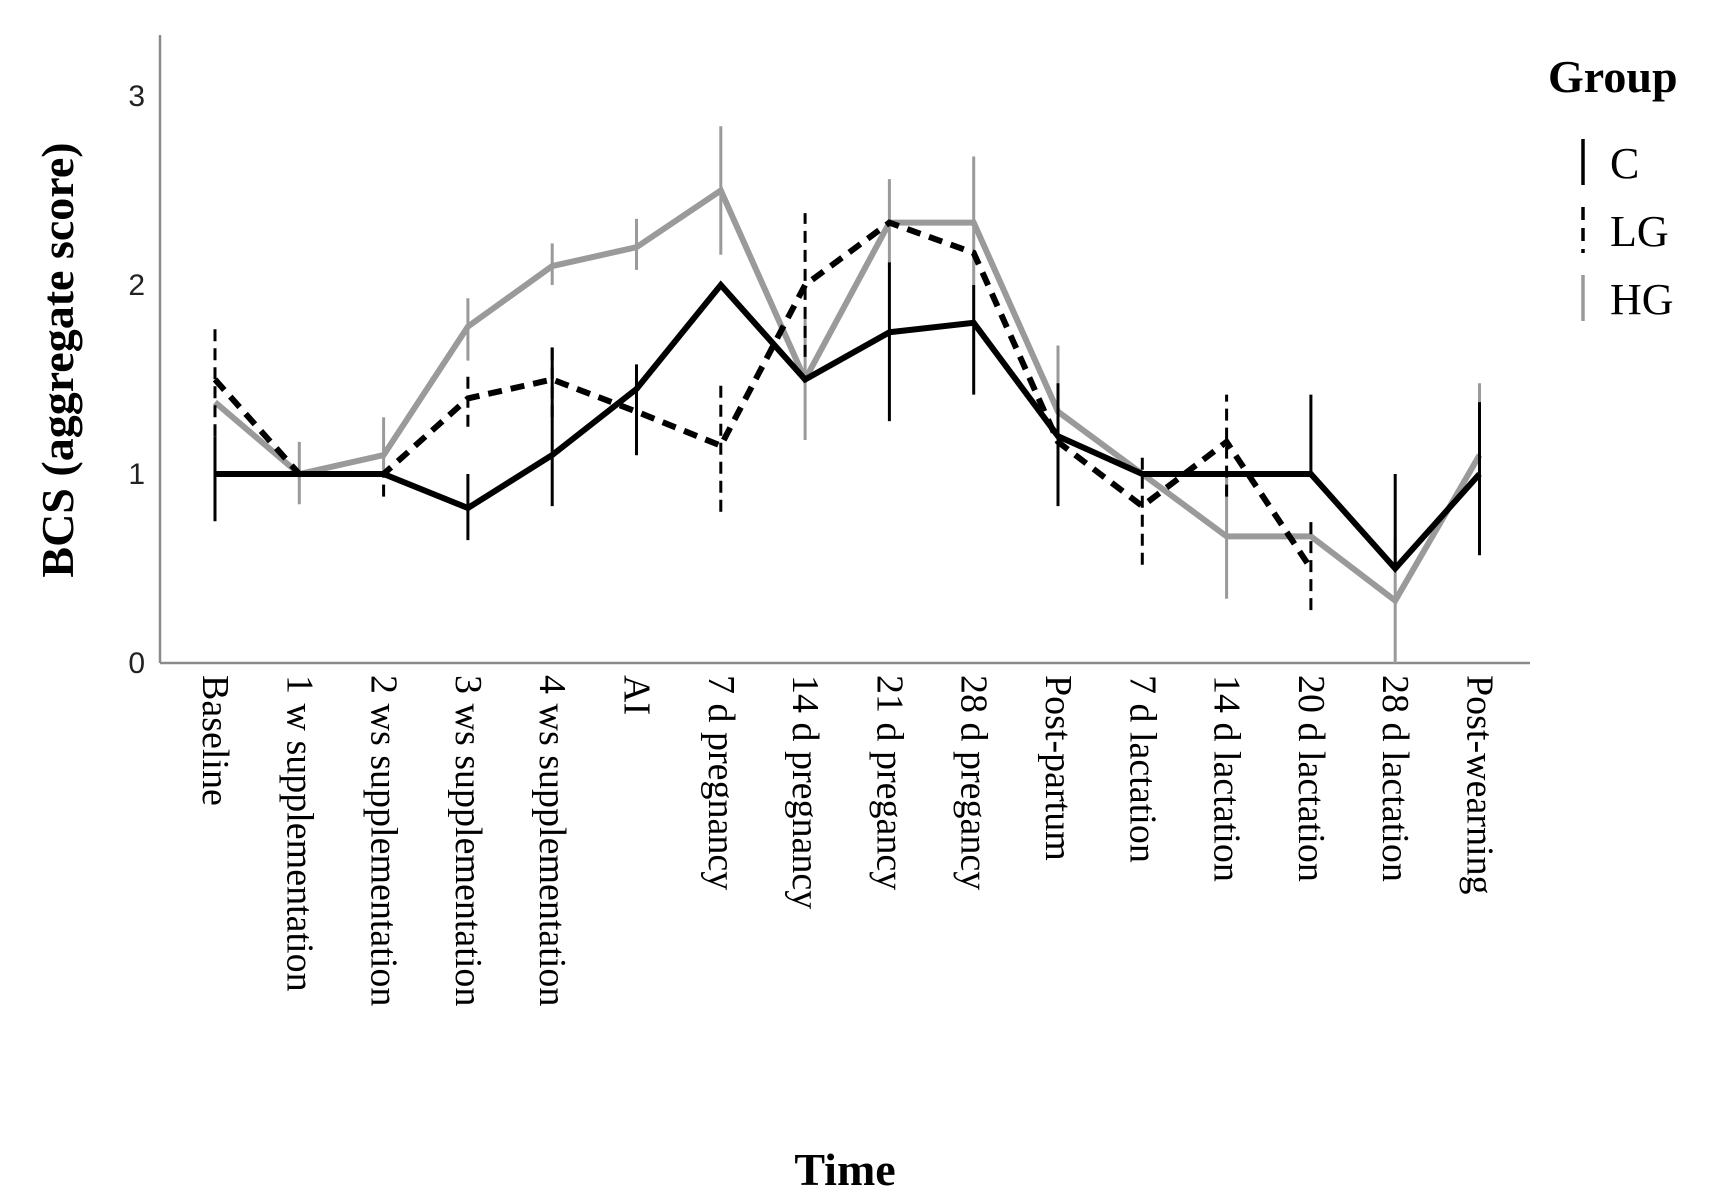  Describe the element at coordinates (1480, 785) in the screenshot. I see `x-tick-label: Post-wearning` at that location.